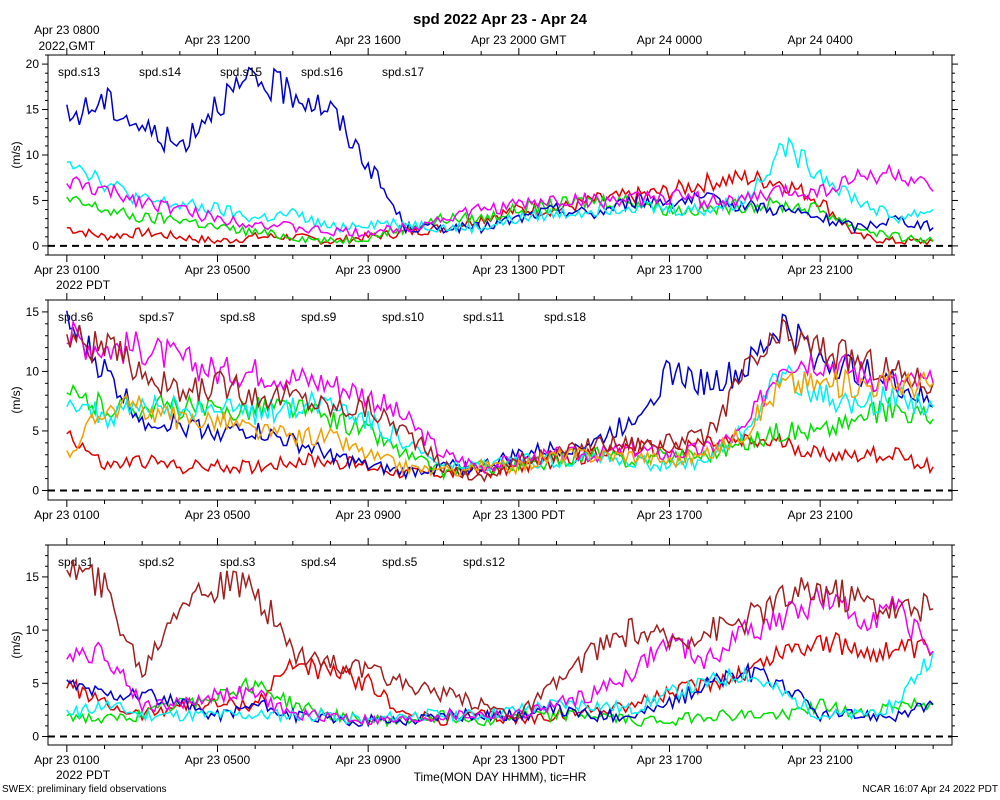 This screenshot has height=800, width=1000. Describe the element at coordinates (76, 317) in the screenshot. I see `legend-spd.s6: spd.s6` at that location.